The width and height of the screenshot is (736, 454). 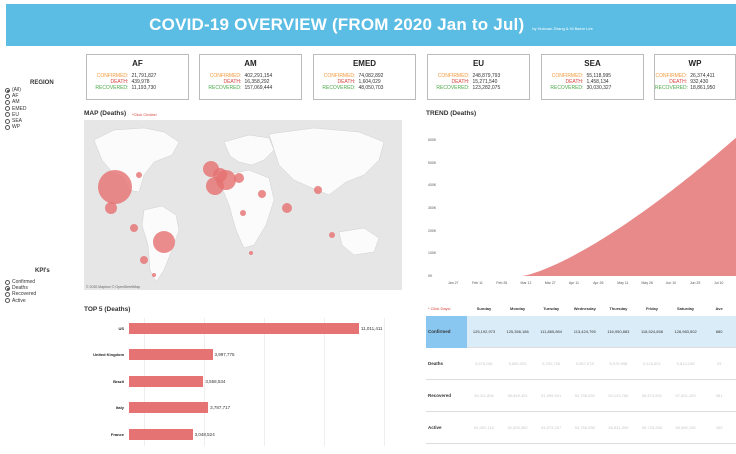 What do you see at coordinates (517, 395) in the screenshot?
I see `table-cell: 56,849,401` at bounding box center [517, 395].